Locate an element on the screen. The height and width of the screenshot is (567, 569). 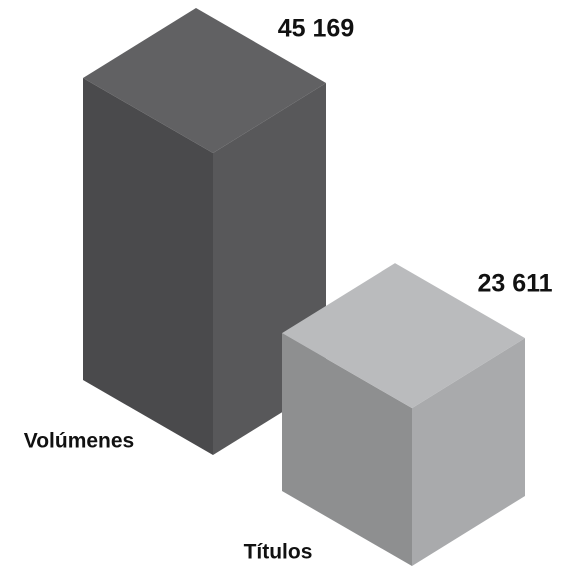
bar-left-face is located at coordinates (347, 449).